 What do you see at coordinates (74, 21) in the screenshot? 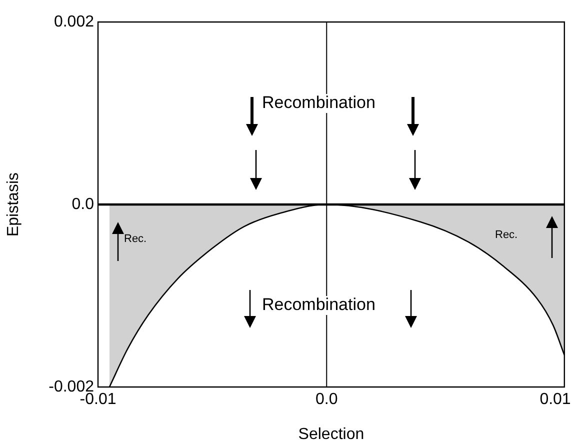
I see `y-tick-label: 0.002` at bounding box center [74, 21].